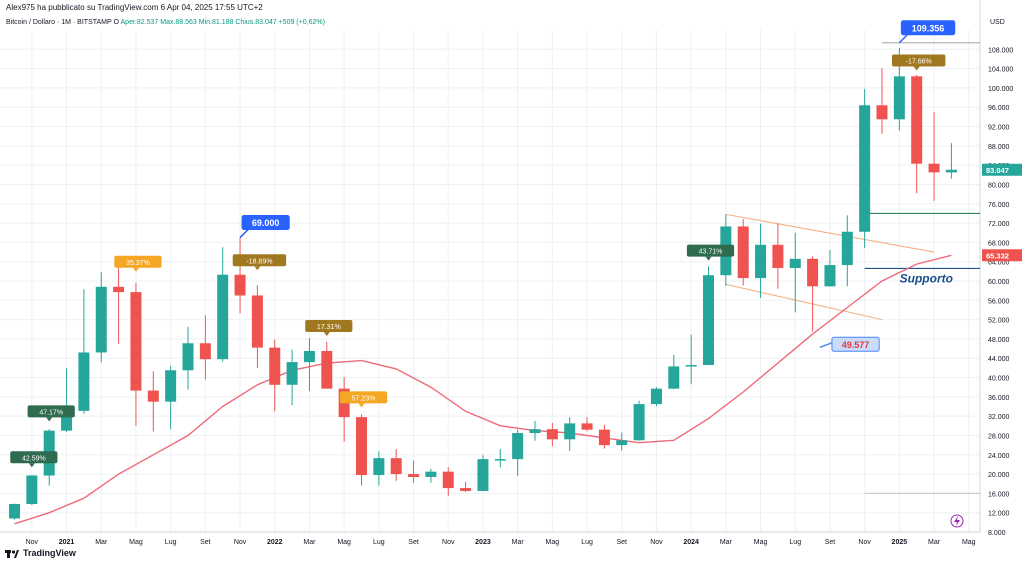  Describe the element at coordinates (900, 542) in the screenshot. I see `x-tick-label: 2025` at that location.